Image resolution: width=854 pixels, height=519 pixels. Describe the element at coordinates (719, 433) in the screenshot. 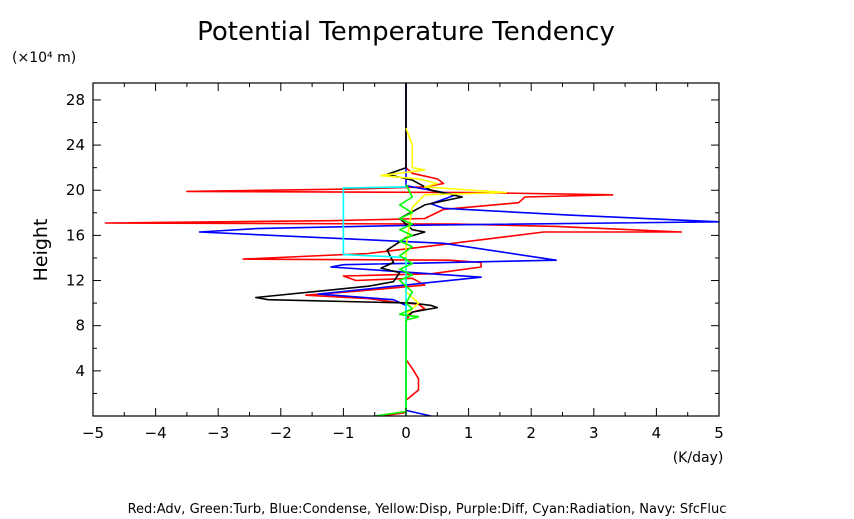

I see `x-tick-label: 5` at that location.